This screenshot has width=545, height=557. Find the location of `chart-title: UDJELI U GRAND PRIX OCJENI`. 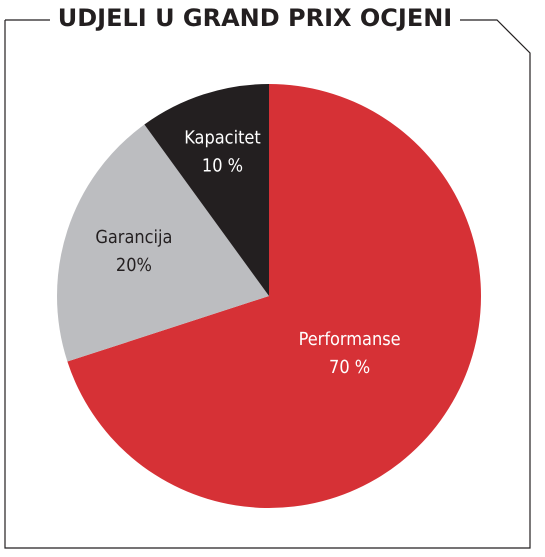

chart-title: UDJELI U GRAND PRIX OCJENI is located at coordinates (255, 18).